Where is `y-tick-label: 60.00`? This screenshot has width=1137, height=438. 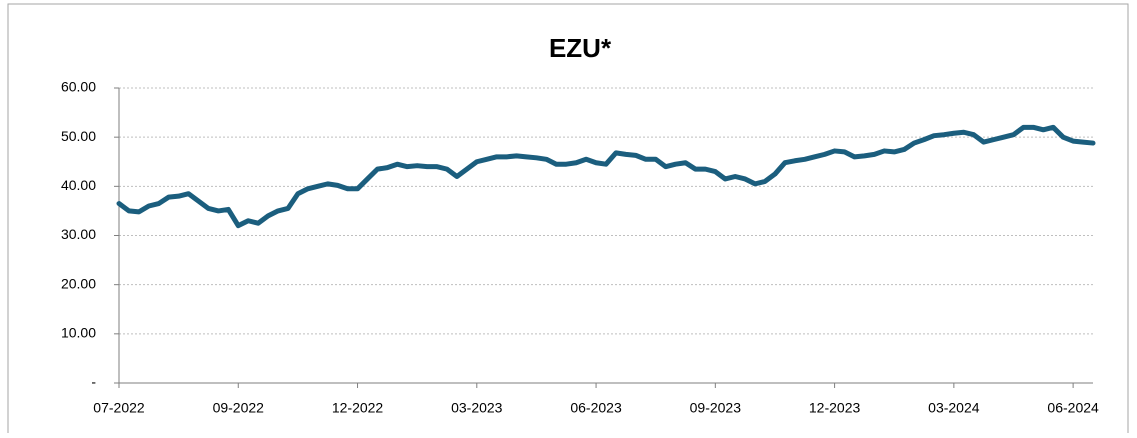
y-tick-label: 60.00 is located at coordinates (78, 87).